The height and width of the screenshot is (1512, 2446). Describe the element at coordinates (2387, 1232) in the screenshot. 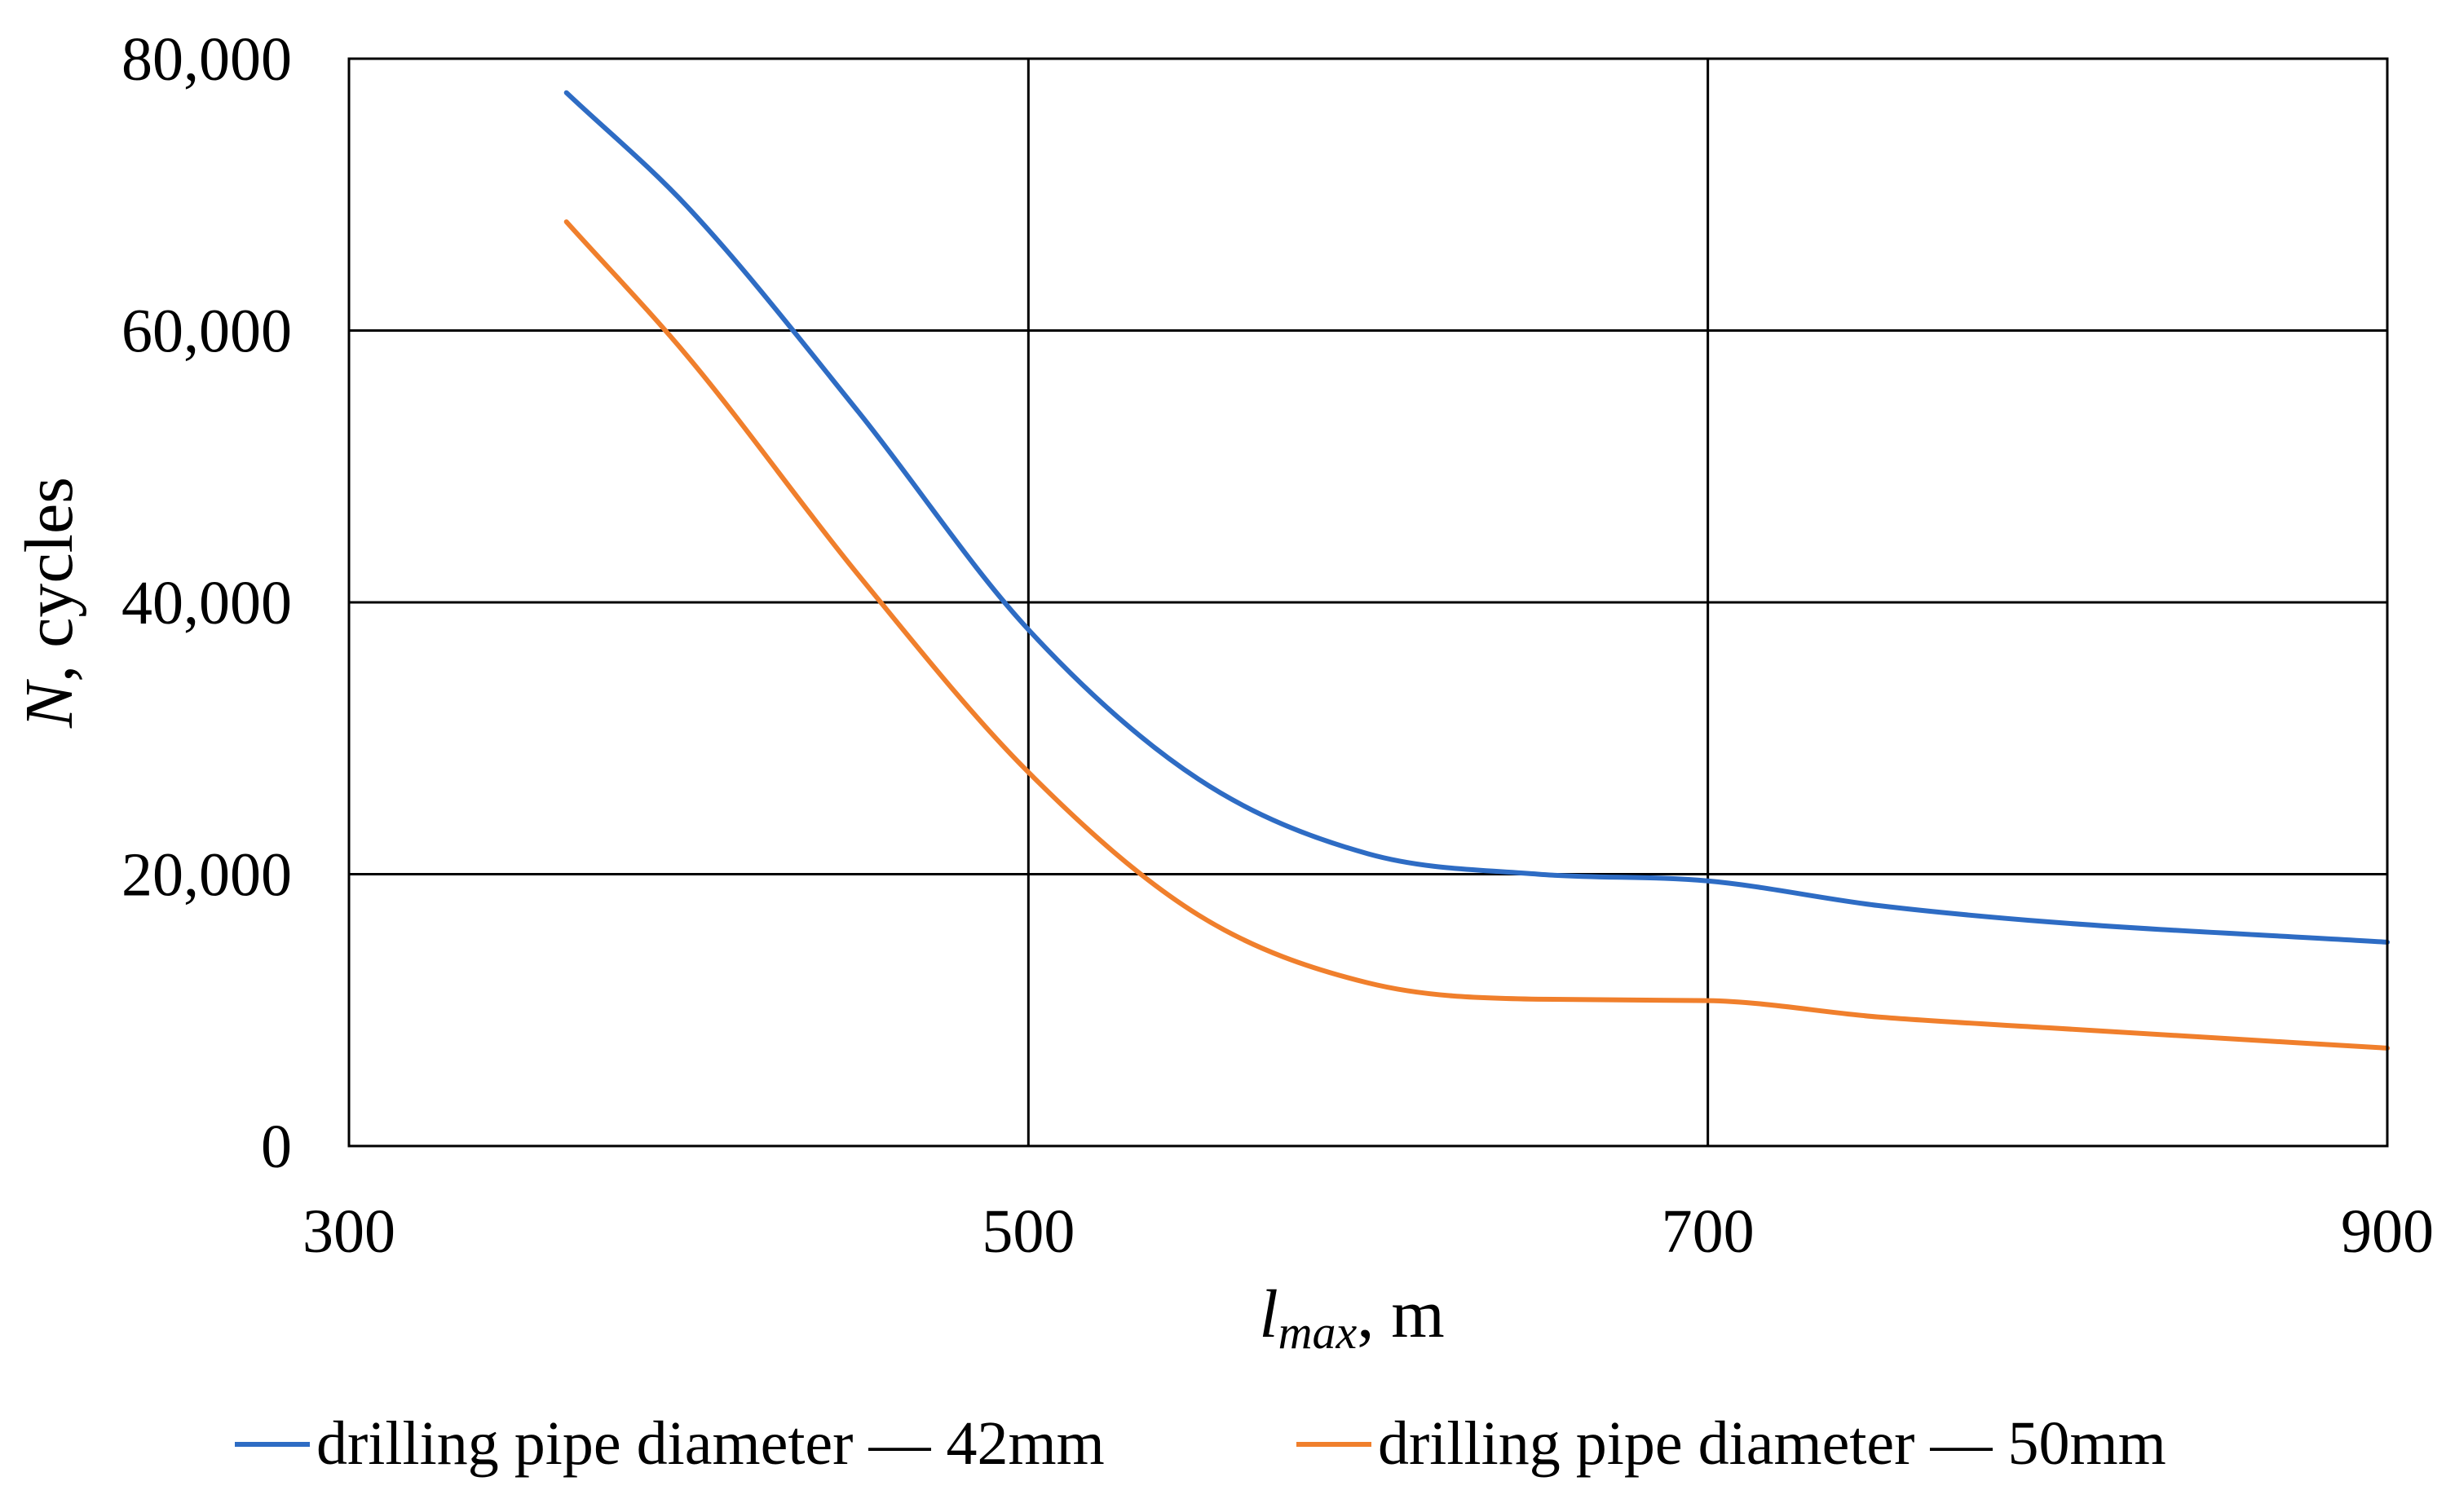

I see `x-tick-label: 900` at that location.